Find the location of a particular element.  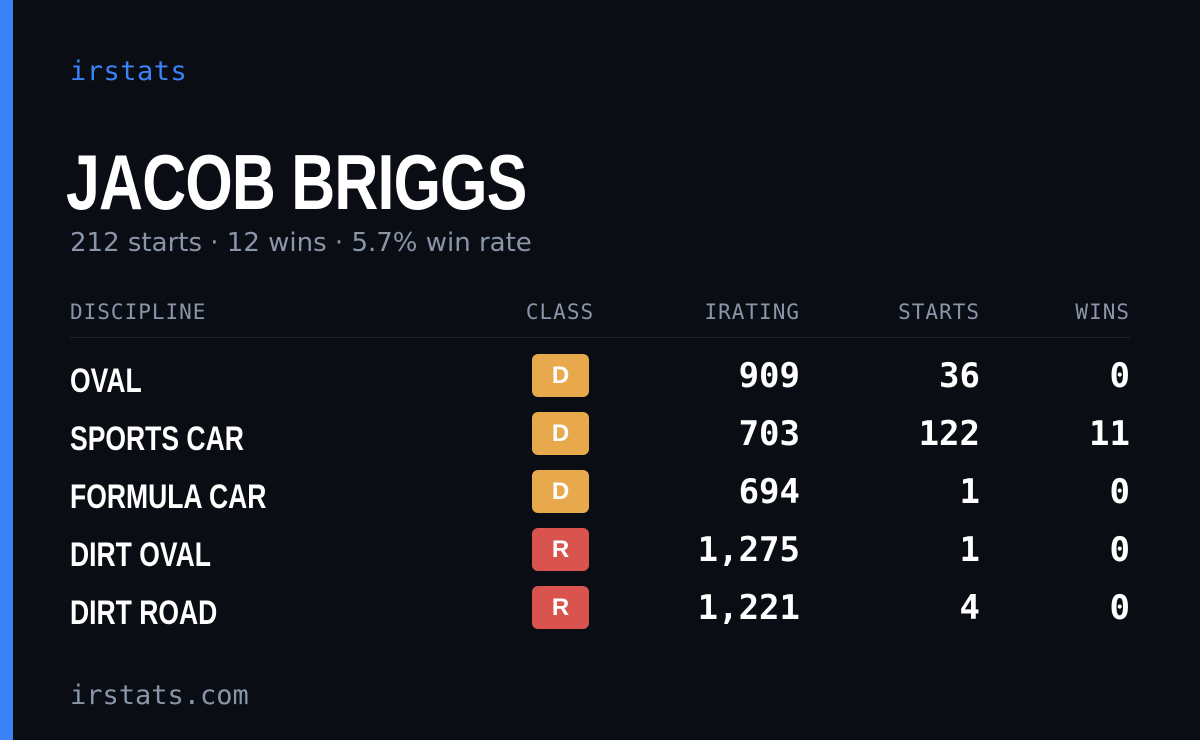

irating-value: 694 is located at coordinates (769, 492).